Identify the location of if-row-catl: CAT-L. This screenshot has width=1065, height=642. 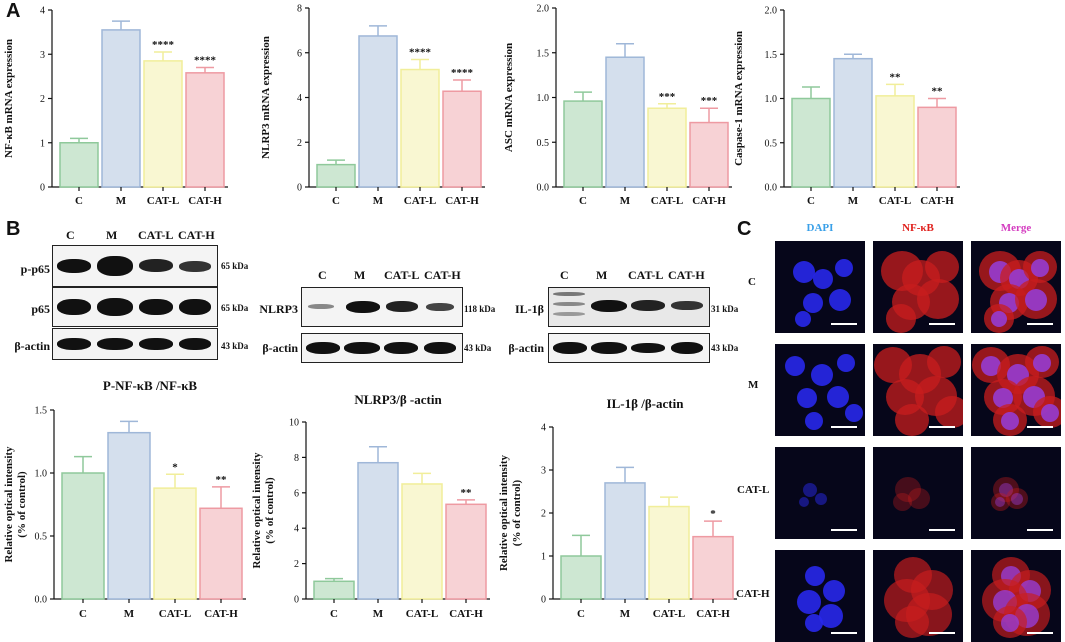
(753, 490).